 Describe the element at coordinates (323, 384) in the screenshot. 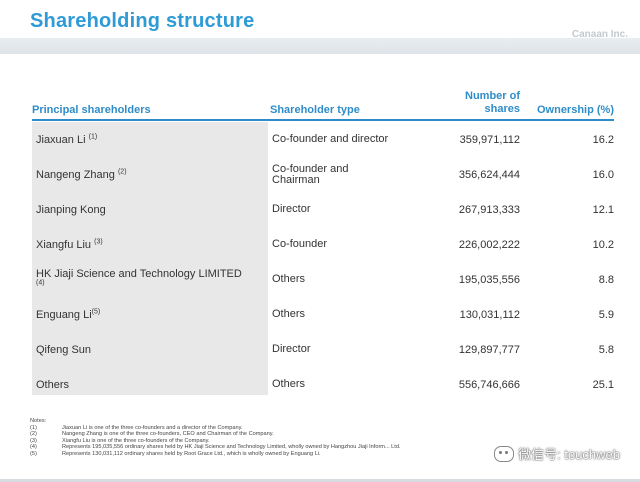

I see `table-row: Others Others 556,746,666 25.1` at that location.